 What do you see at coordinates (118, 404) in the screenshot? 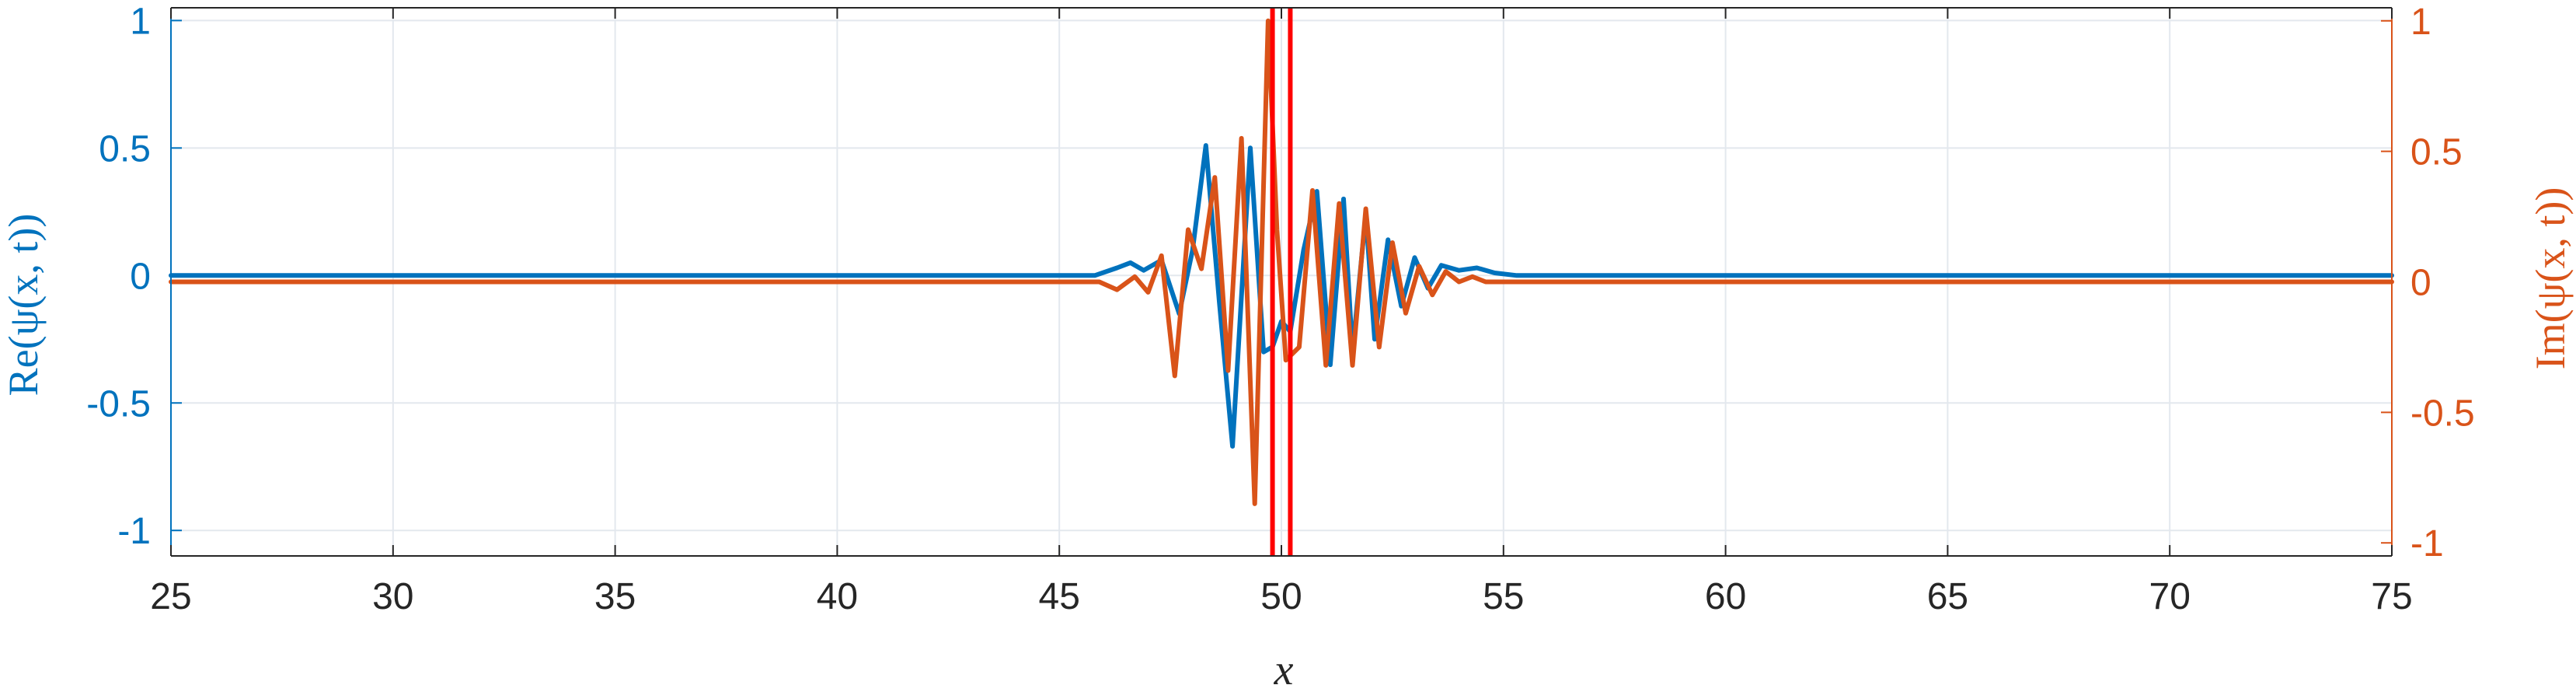
I see `left-y-tick-label: -0.5` at bounding box center [118, 404].